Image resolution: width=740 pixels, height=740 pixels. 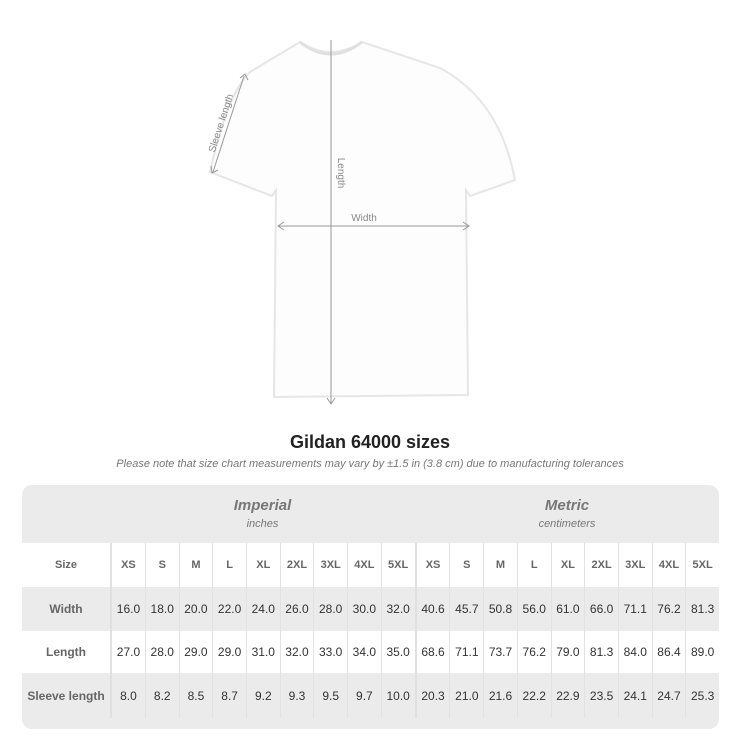 What do you see at coordinates (432, 652) in the screenshot?
I see `table-cell: 68.6` at bounding box center [432, 652].